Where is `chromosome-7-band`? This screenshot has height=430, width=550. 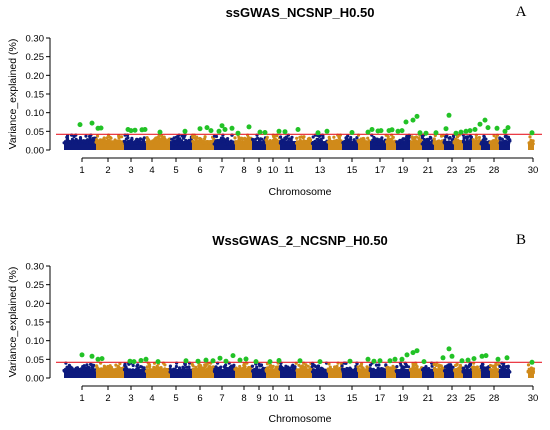 chromosome-7-band is located at coordinates (224, 373).